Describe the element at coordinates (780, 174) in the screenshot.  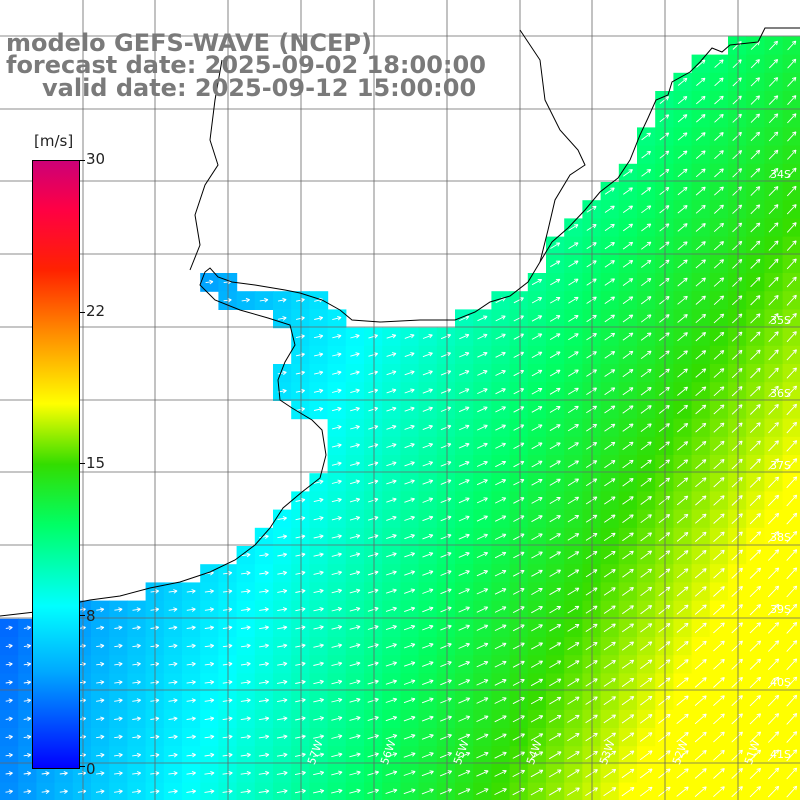
I see `lat-label: 34S` at that location.